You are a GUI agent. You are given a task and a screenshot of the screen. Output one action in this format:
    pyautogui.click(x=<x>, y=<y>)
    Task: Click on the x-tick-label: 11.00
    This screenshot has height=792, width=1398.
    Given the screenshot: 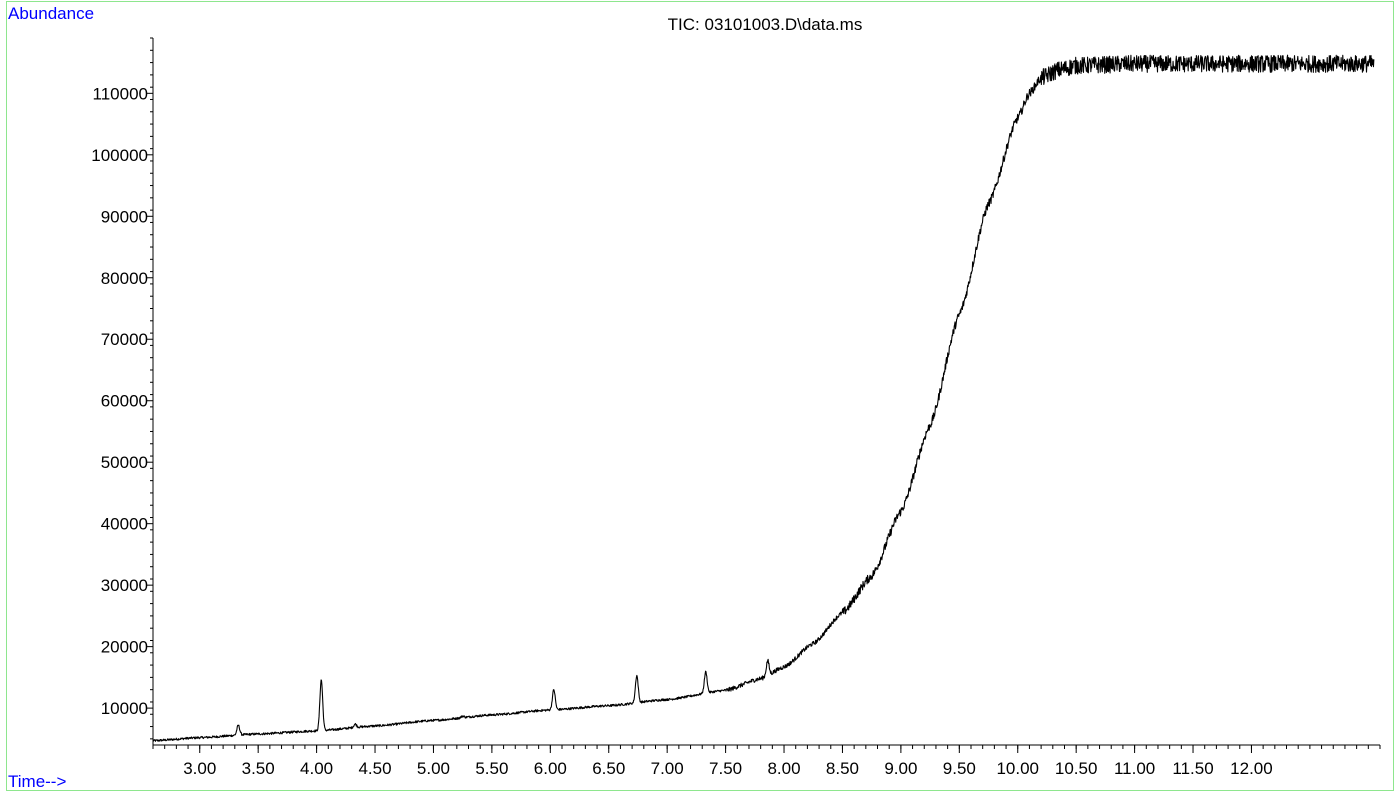 What is the action you would take?
    pyautogui.click(x=1134, y=768)
    